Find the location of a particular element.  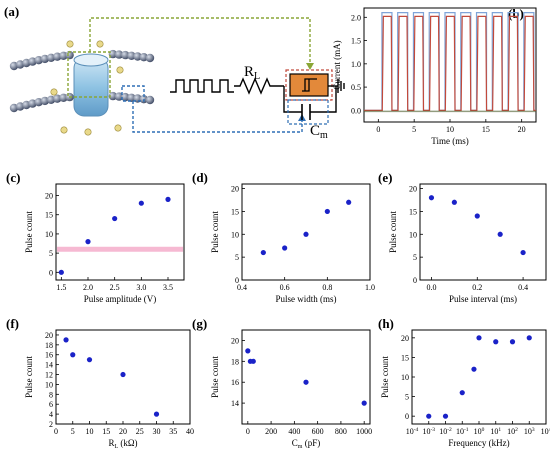

panel-label-f: (f) is located at coordinates (12, 323).